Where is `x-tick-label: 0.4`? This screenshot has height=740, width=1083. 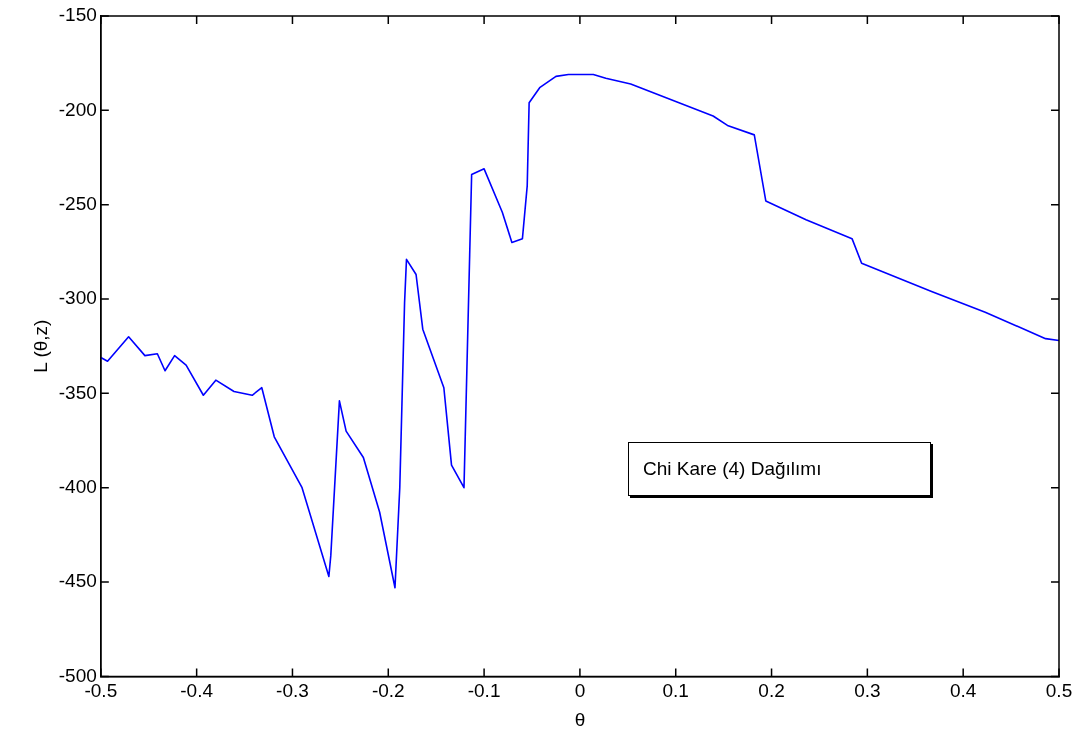
x-tick-label: 0.4 is located at coordinates (963, 691).